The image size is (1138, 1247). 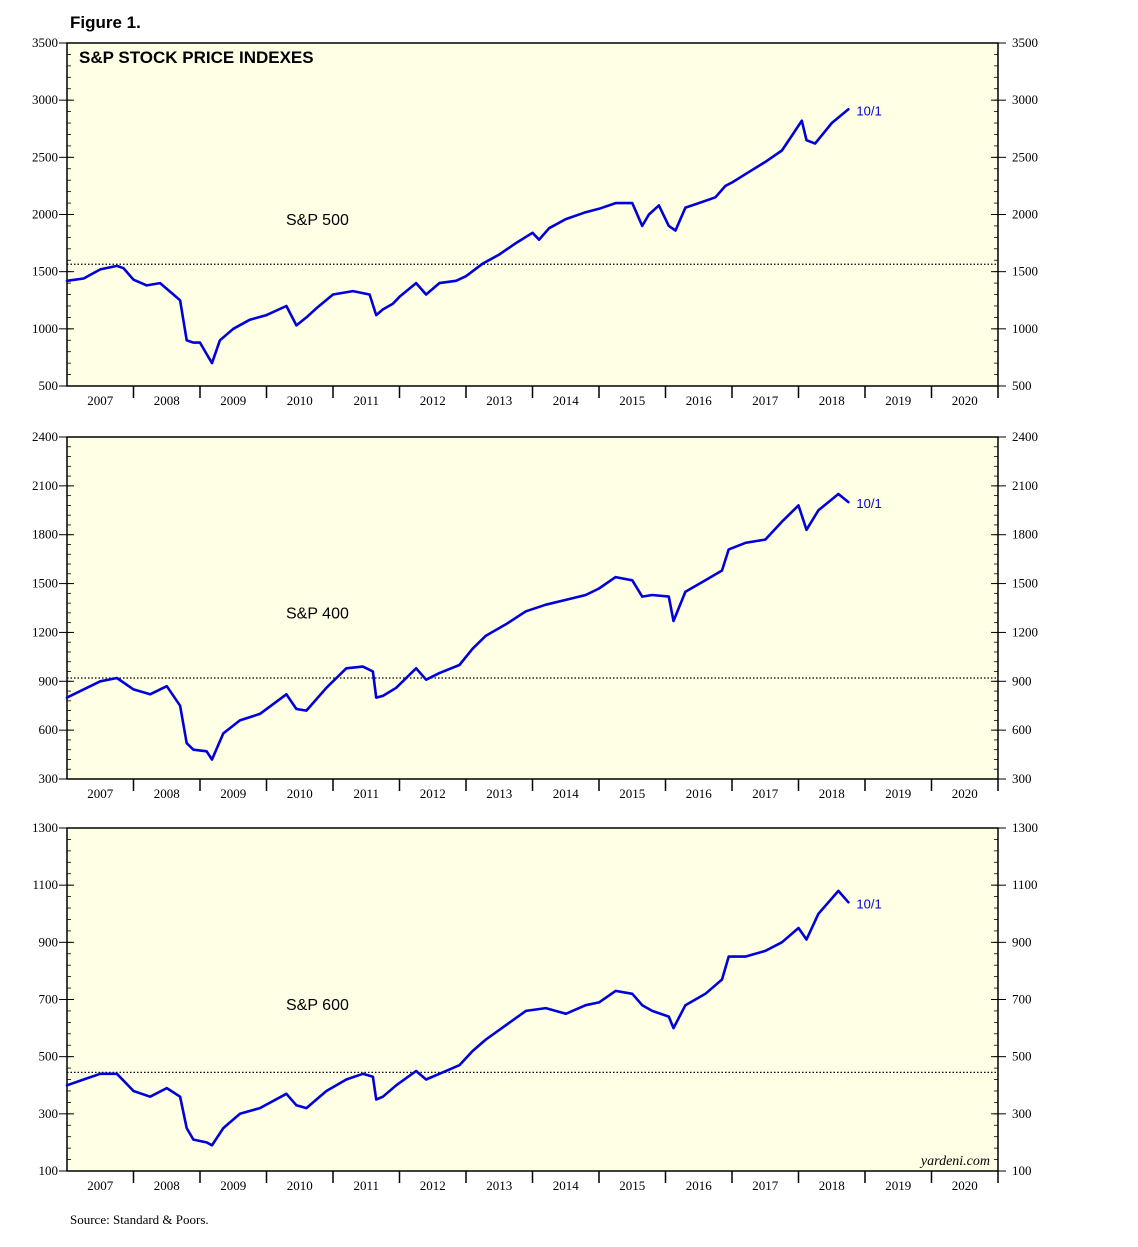 What do you see at coordinates (317, 1005) in the screenshot?
I see `series-label: S&P 600` at bounding box center [317, 1005].